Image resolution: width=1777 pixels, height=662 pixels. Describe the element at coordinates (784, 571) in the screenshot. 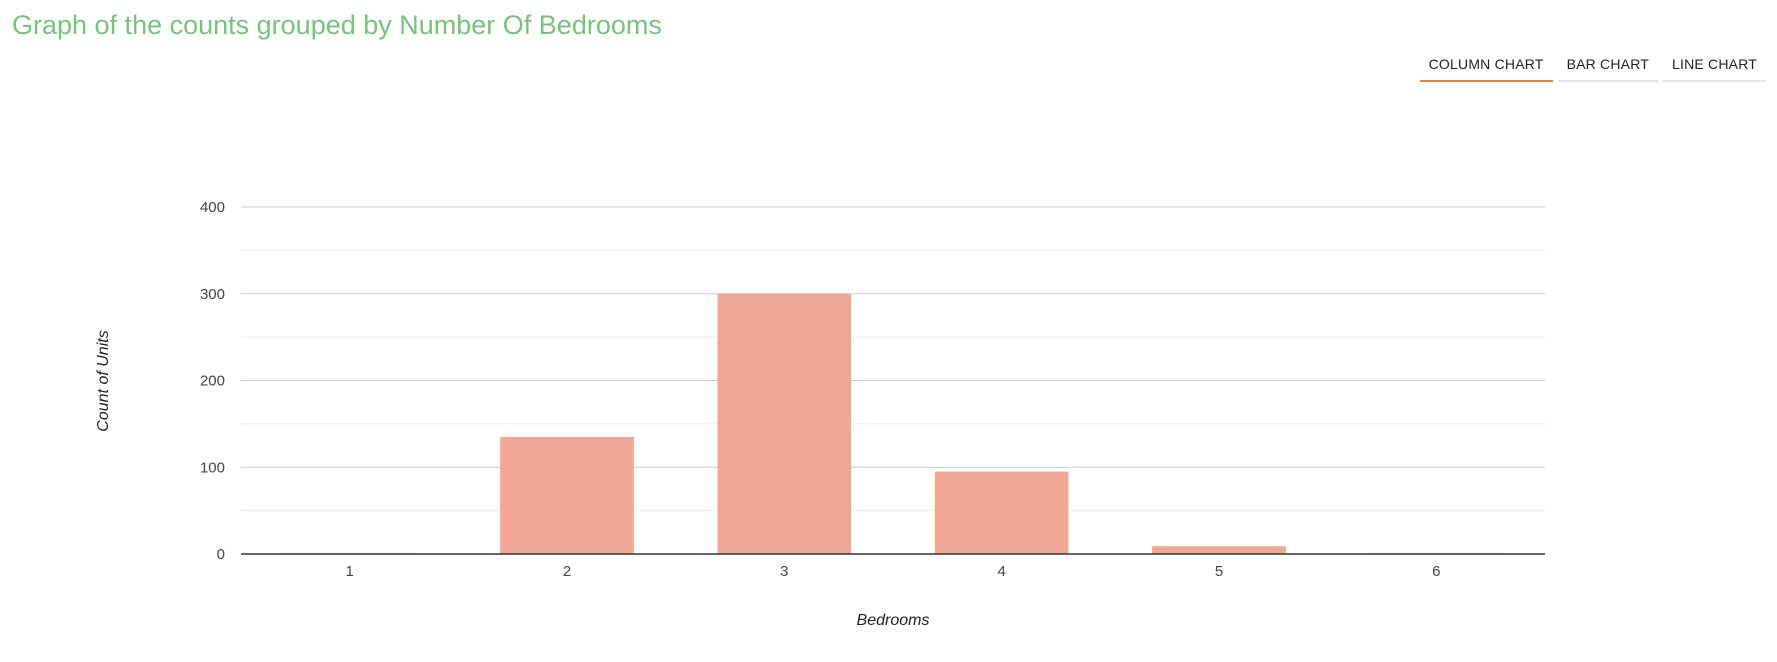

I see `x-tick-label: 3` at that location.